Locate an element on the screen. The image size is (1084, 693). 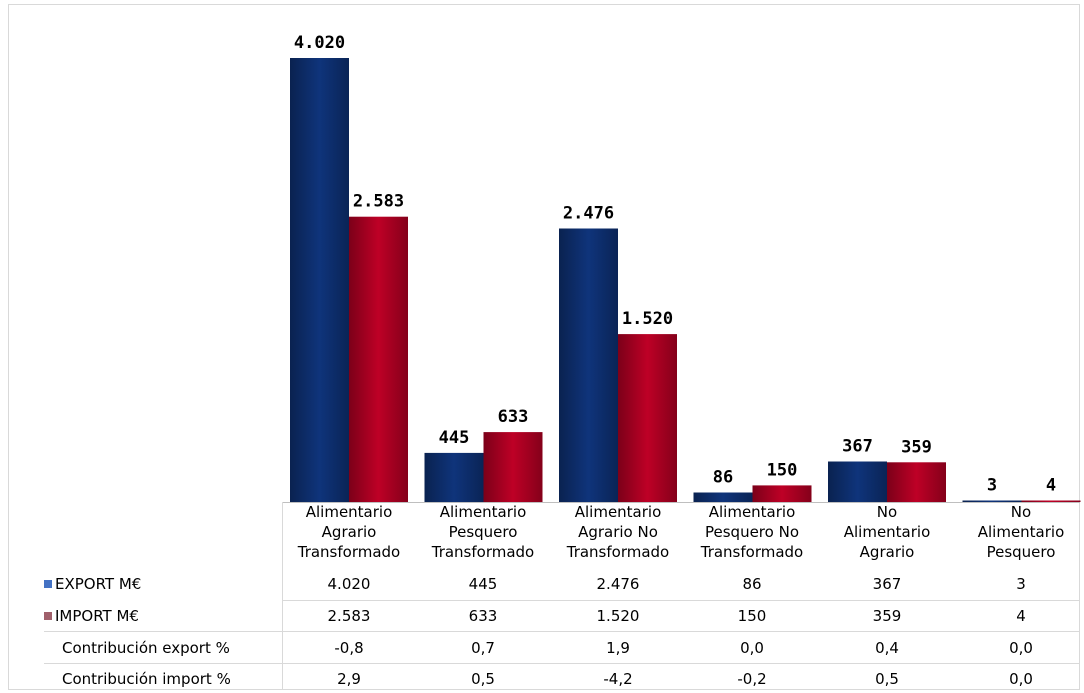
export-legend-label: EXPORT M€ is located at coordinates (98, 584).